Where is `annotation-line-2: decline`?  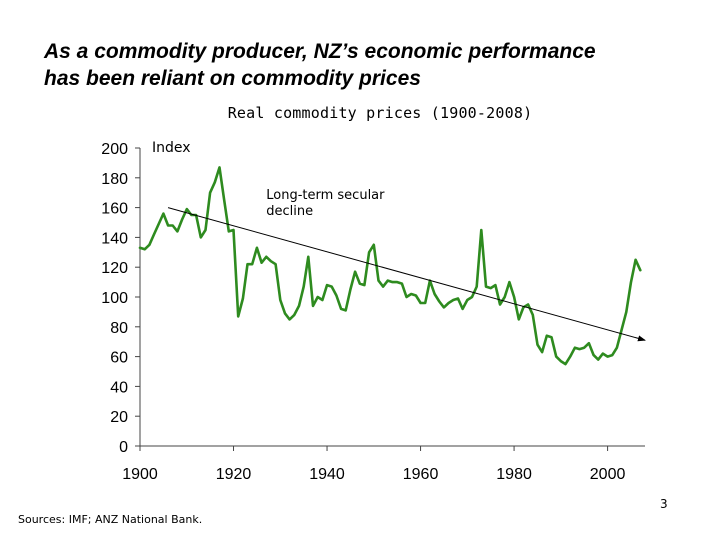 annotation-line-2: decline is located at coordinates (289, 211).